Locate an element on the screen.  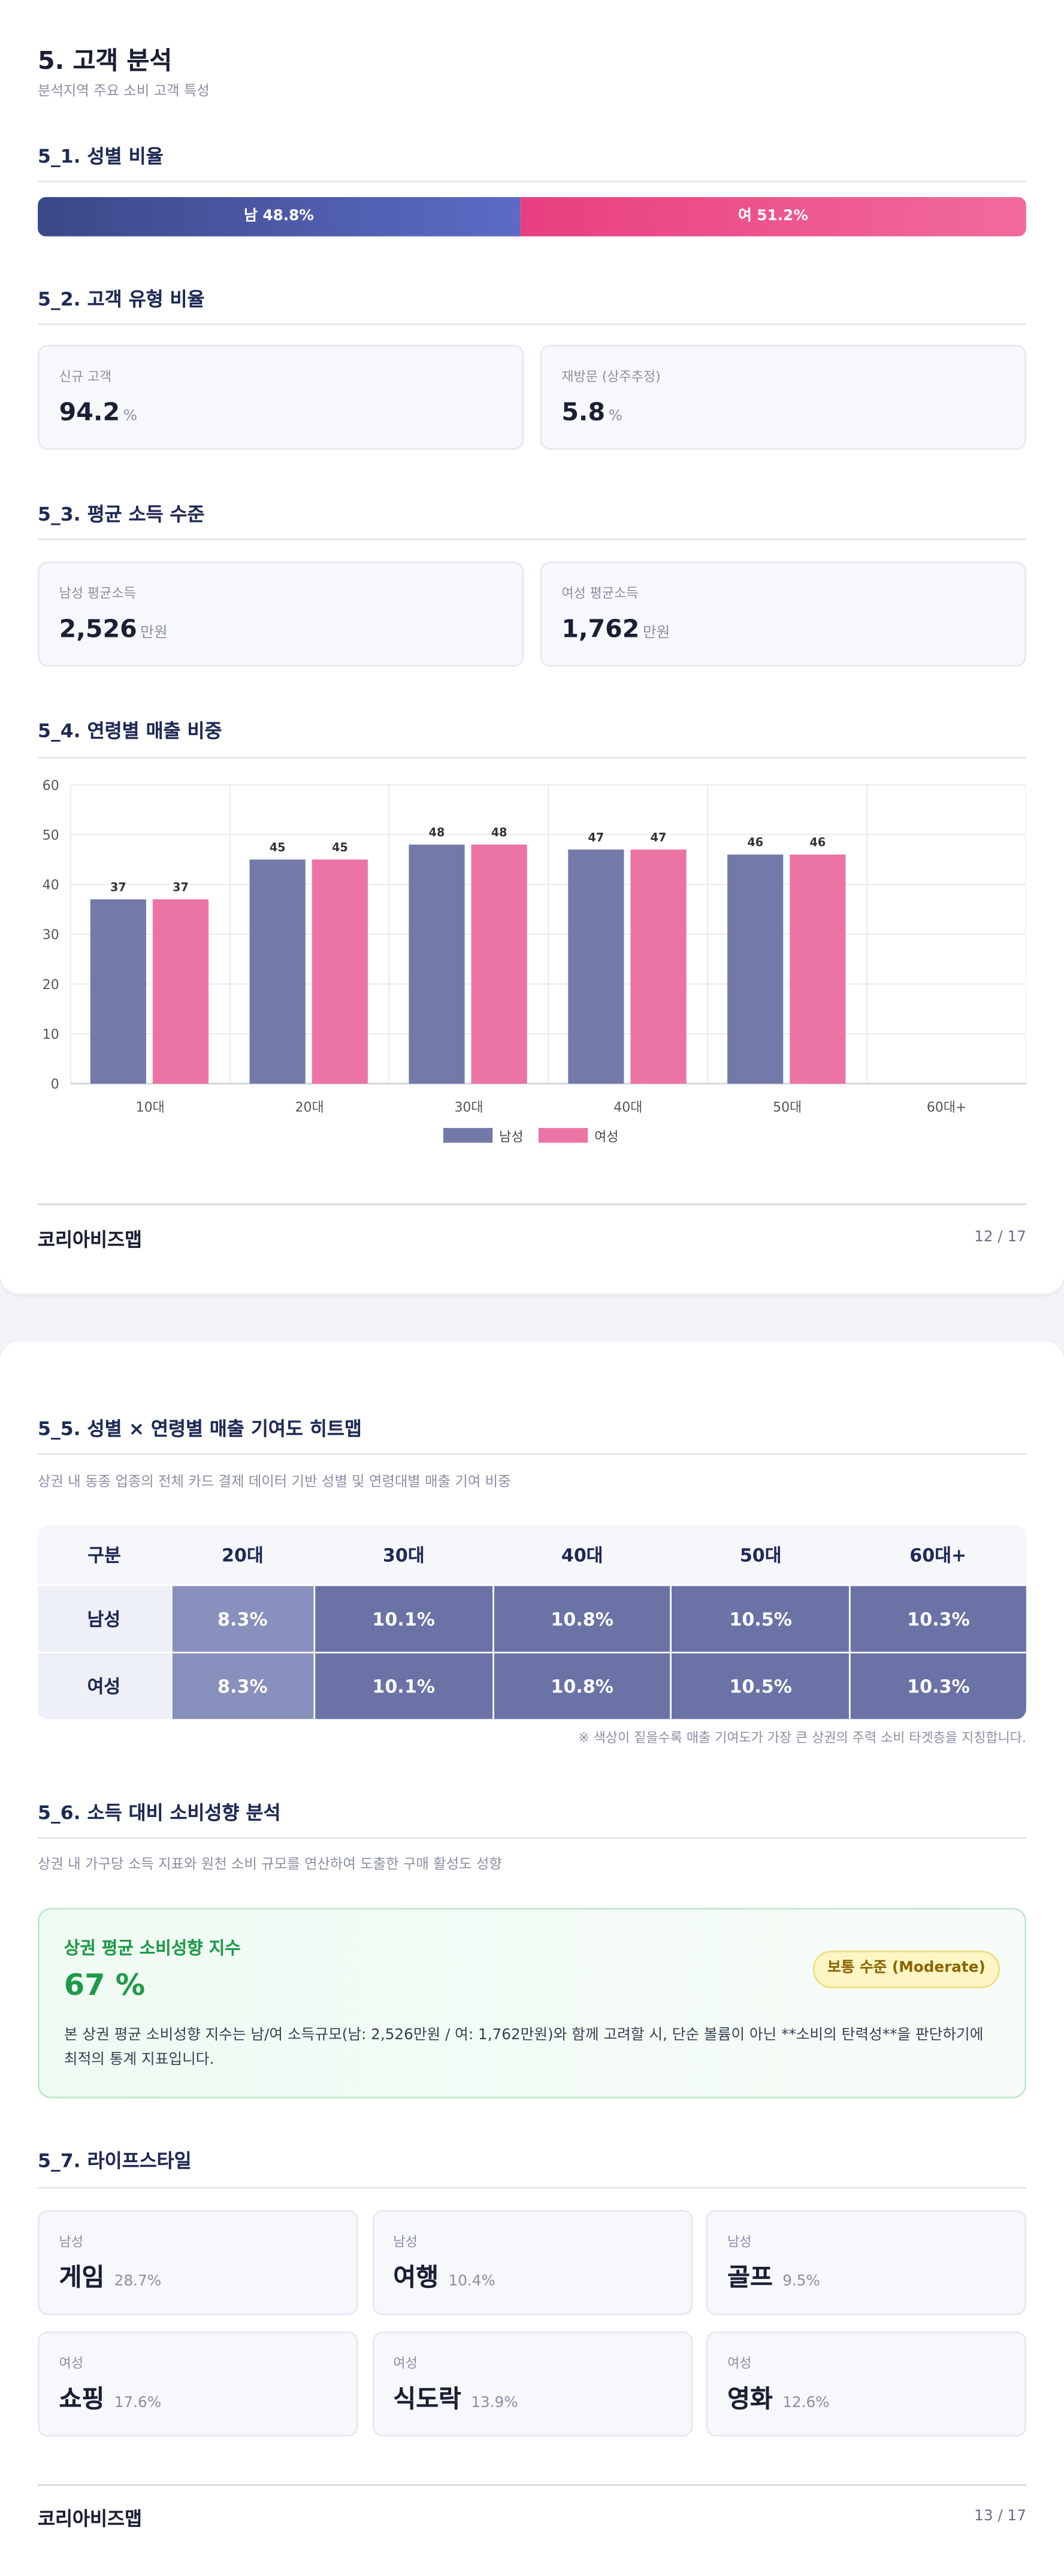
table-row: 남성 8.3% 10.1% 10.8% 10.5% 10.3% is located at coordinates (532, 1618).